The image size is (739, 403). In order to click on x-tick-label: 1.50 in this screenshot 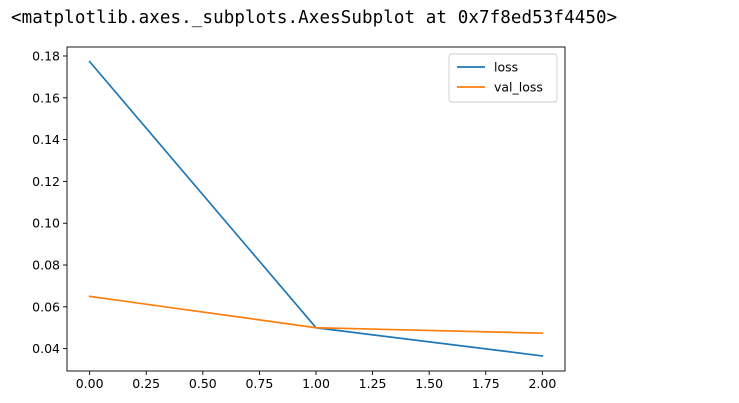, I will do `click(429, 383)`.